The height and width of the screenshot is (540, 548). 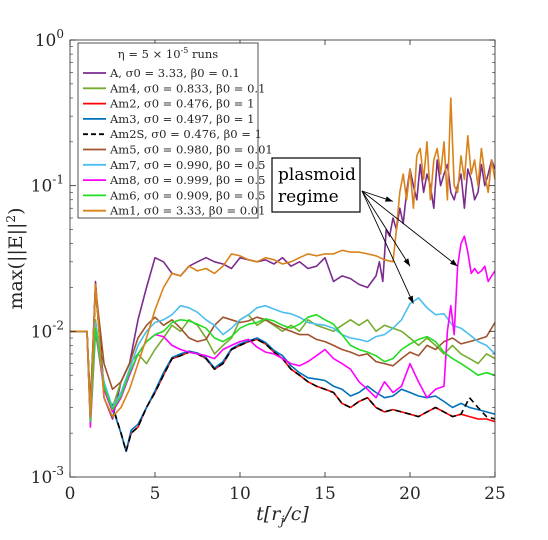 I want to click on y-tick-label: 10⁰, so click(x=49, y=39).